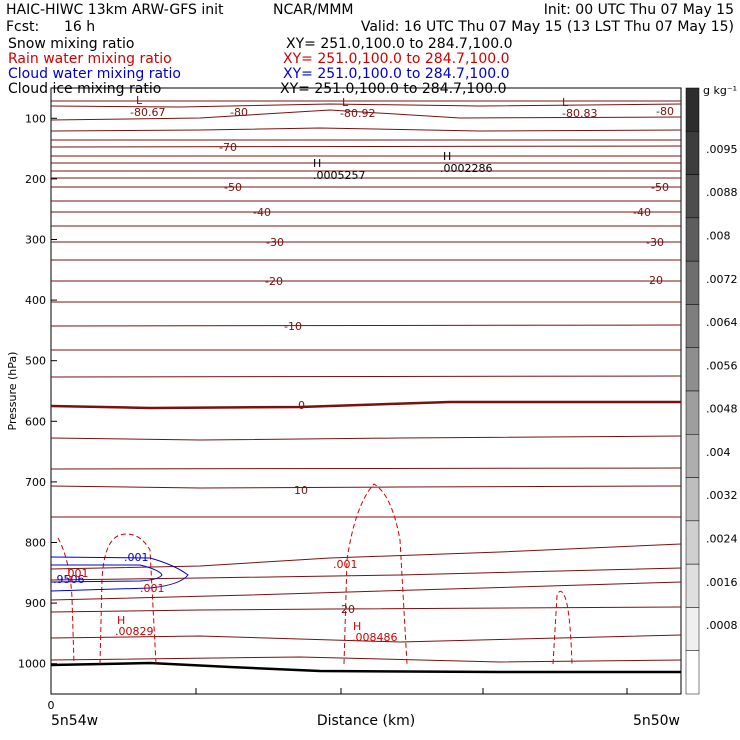 This screenshot has height=740, width=740. I want to click on isotherm-minus80, so click(366, 115).